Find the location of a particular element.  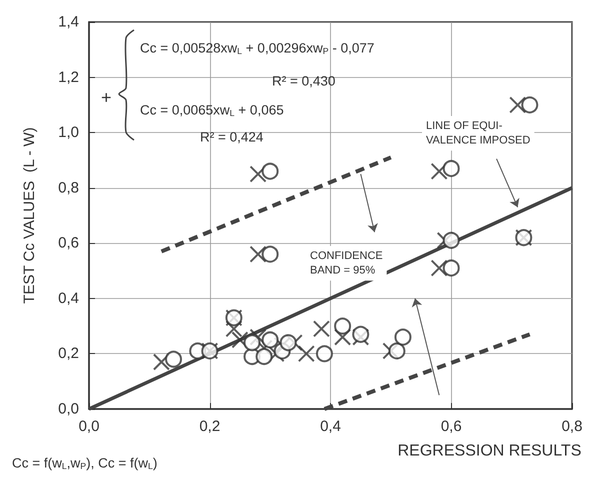

annotation: + is located at coordinates (106, 98).